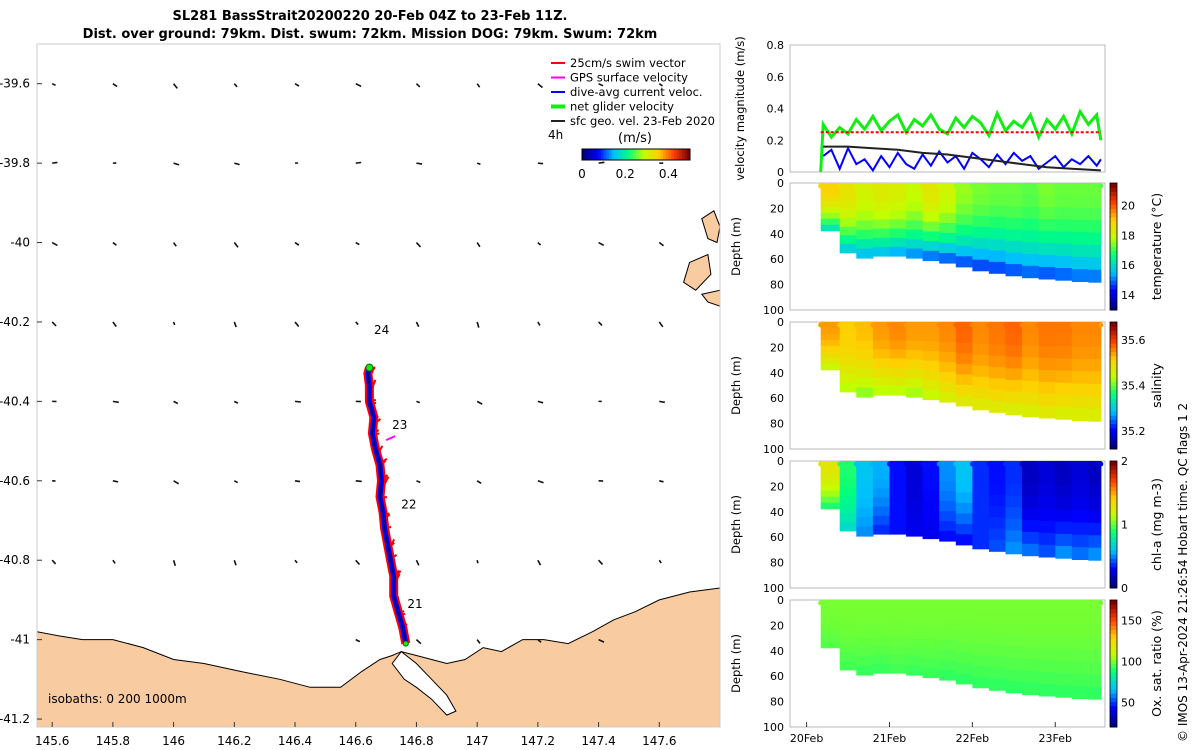 Image resolution: width=1200 pixels, height=750 pixels. Describe the element at coordinates (776, 45) in the screenshot. I see `velocity-y-tick: 0.8` at that location.